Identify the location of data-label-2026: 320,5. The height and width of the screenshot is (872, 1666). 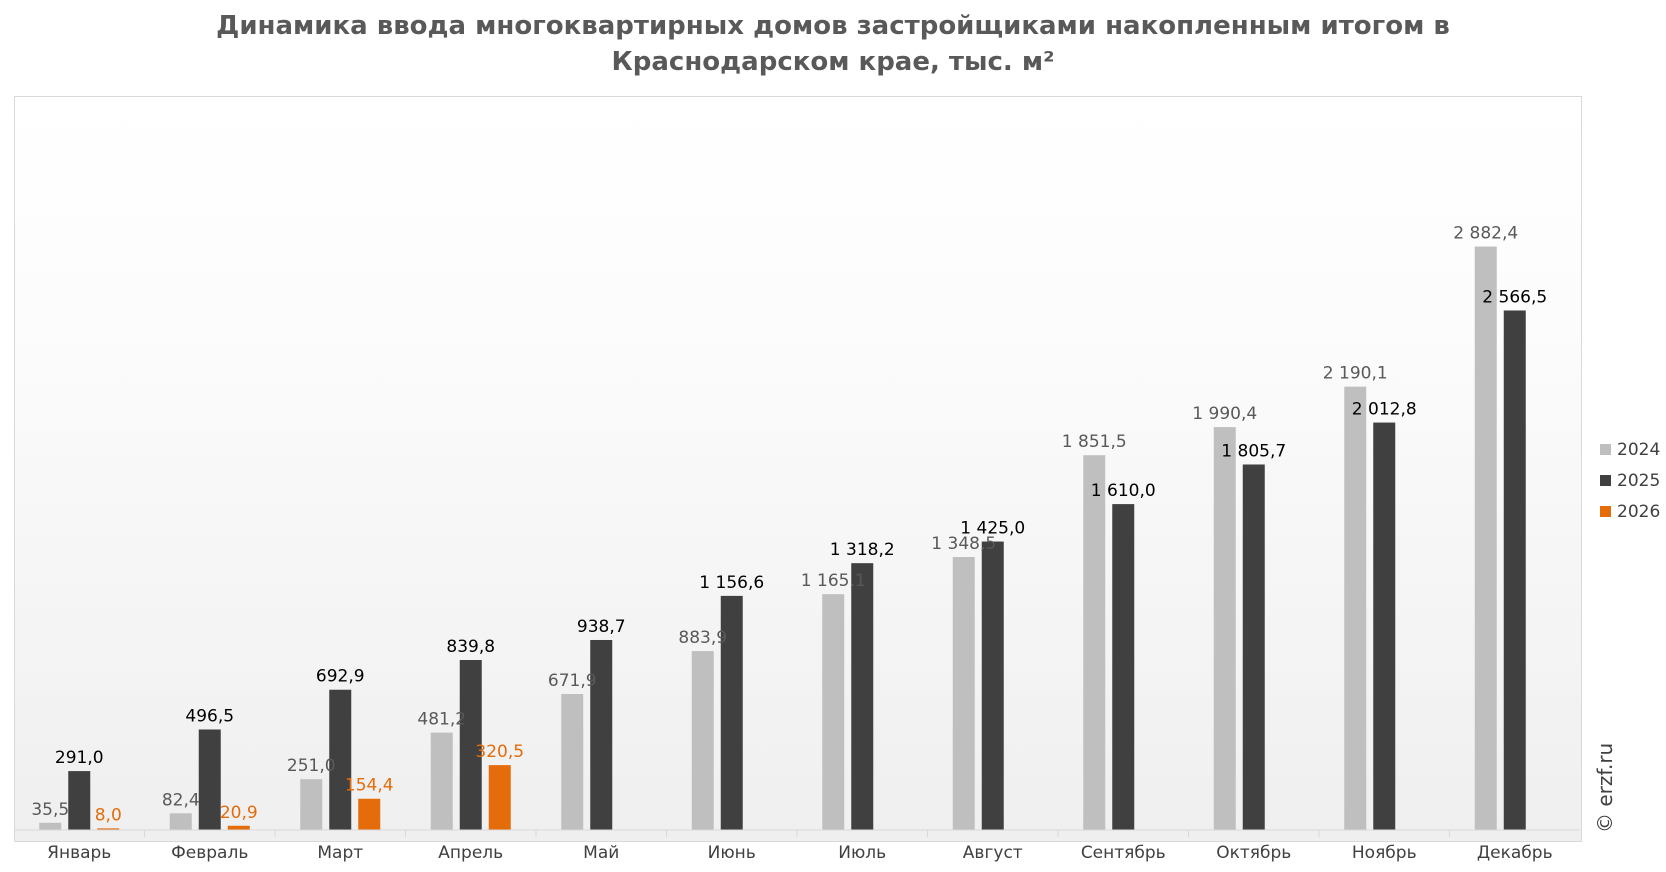
(499, 752).